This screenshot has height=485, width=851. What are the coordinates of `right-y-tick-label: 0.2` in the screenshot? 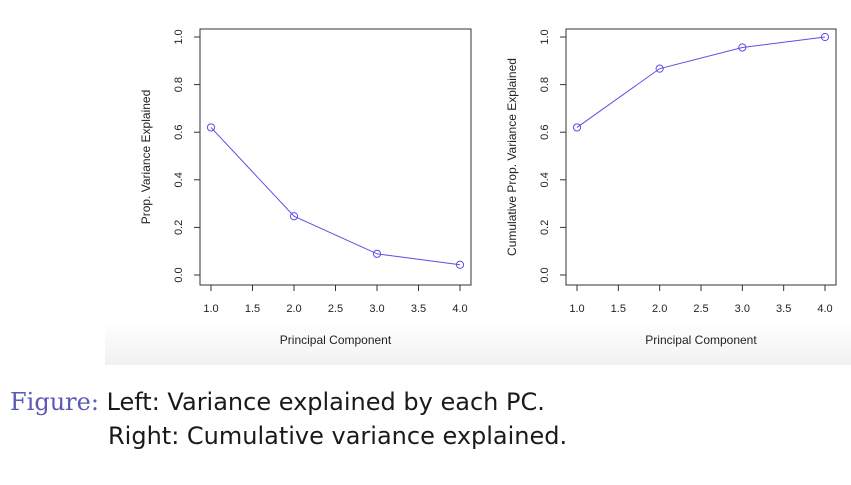 It's located at (545, 227).